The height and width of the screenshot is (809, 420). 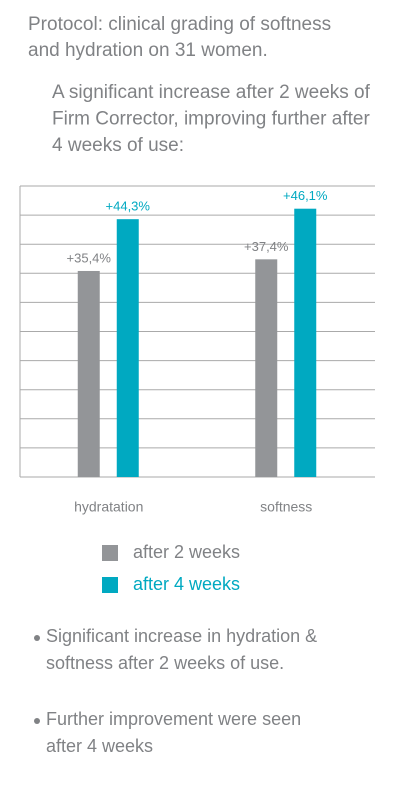 What do you see at coordinates (181, 636) in the screenshot?
I see `note-line: Significant increase in hydration &` at bounding box center [181, 636].